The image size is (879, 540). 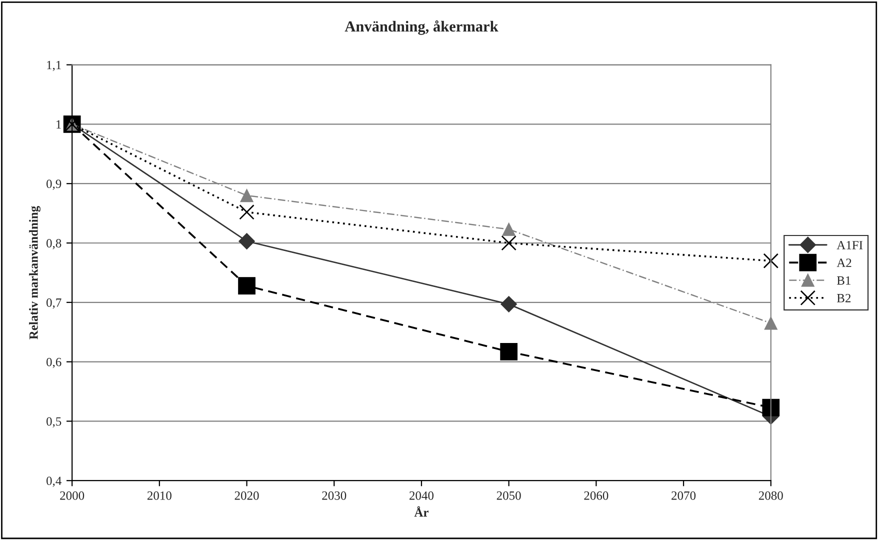 I want to click on x-tick-label: 2010, so click(x=159, y=495).